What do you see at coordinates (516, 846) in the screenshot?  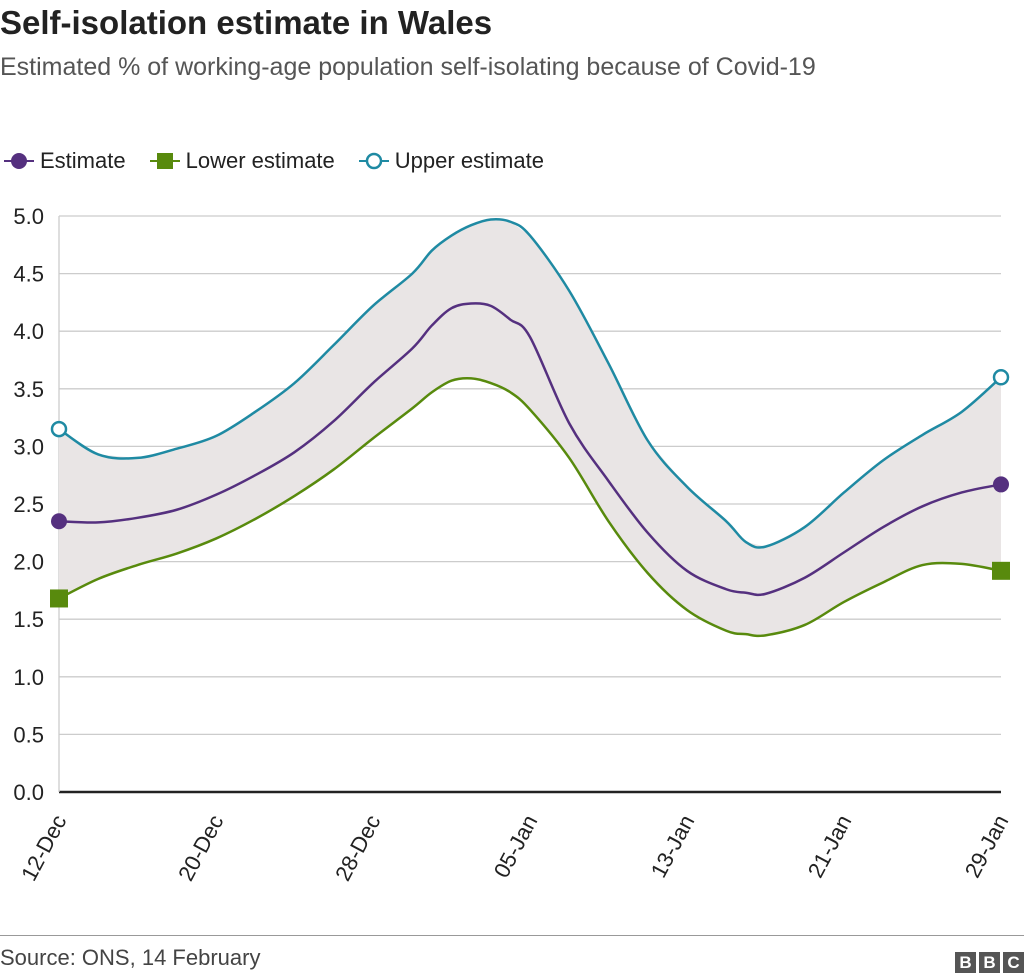 I see `x-tick-label: 05-Jan` at bounding box center [516, 846].